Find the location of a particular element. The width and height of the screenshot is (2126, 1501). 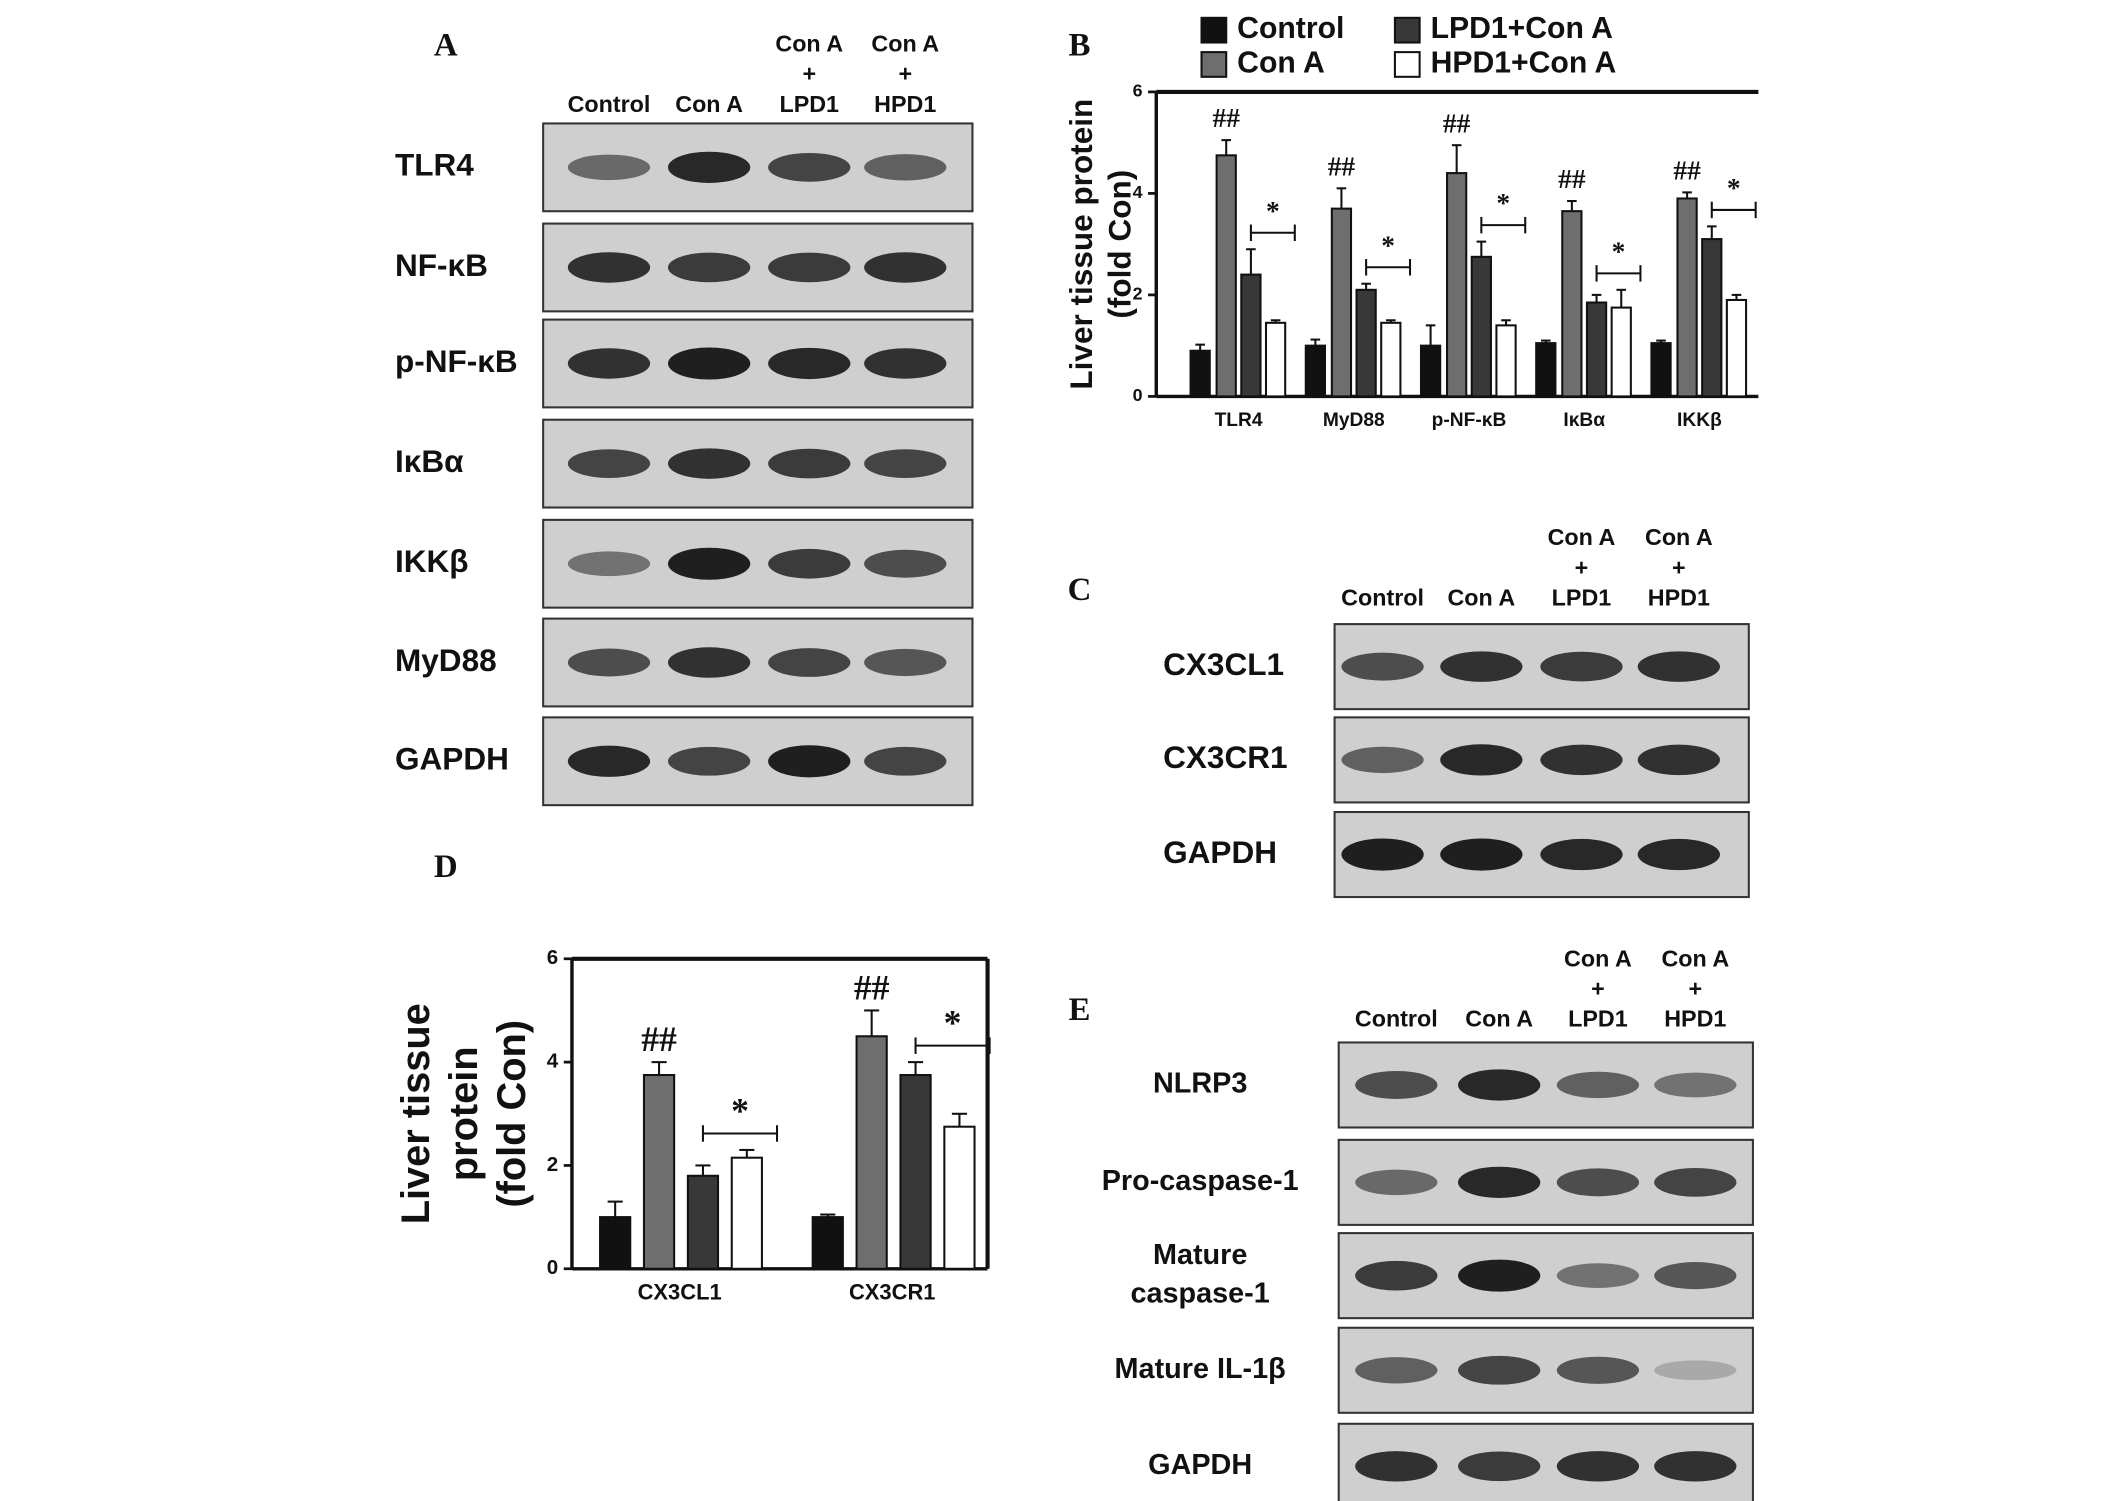

y-tick-label: 2 is located at coordinates (552, 1164).